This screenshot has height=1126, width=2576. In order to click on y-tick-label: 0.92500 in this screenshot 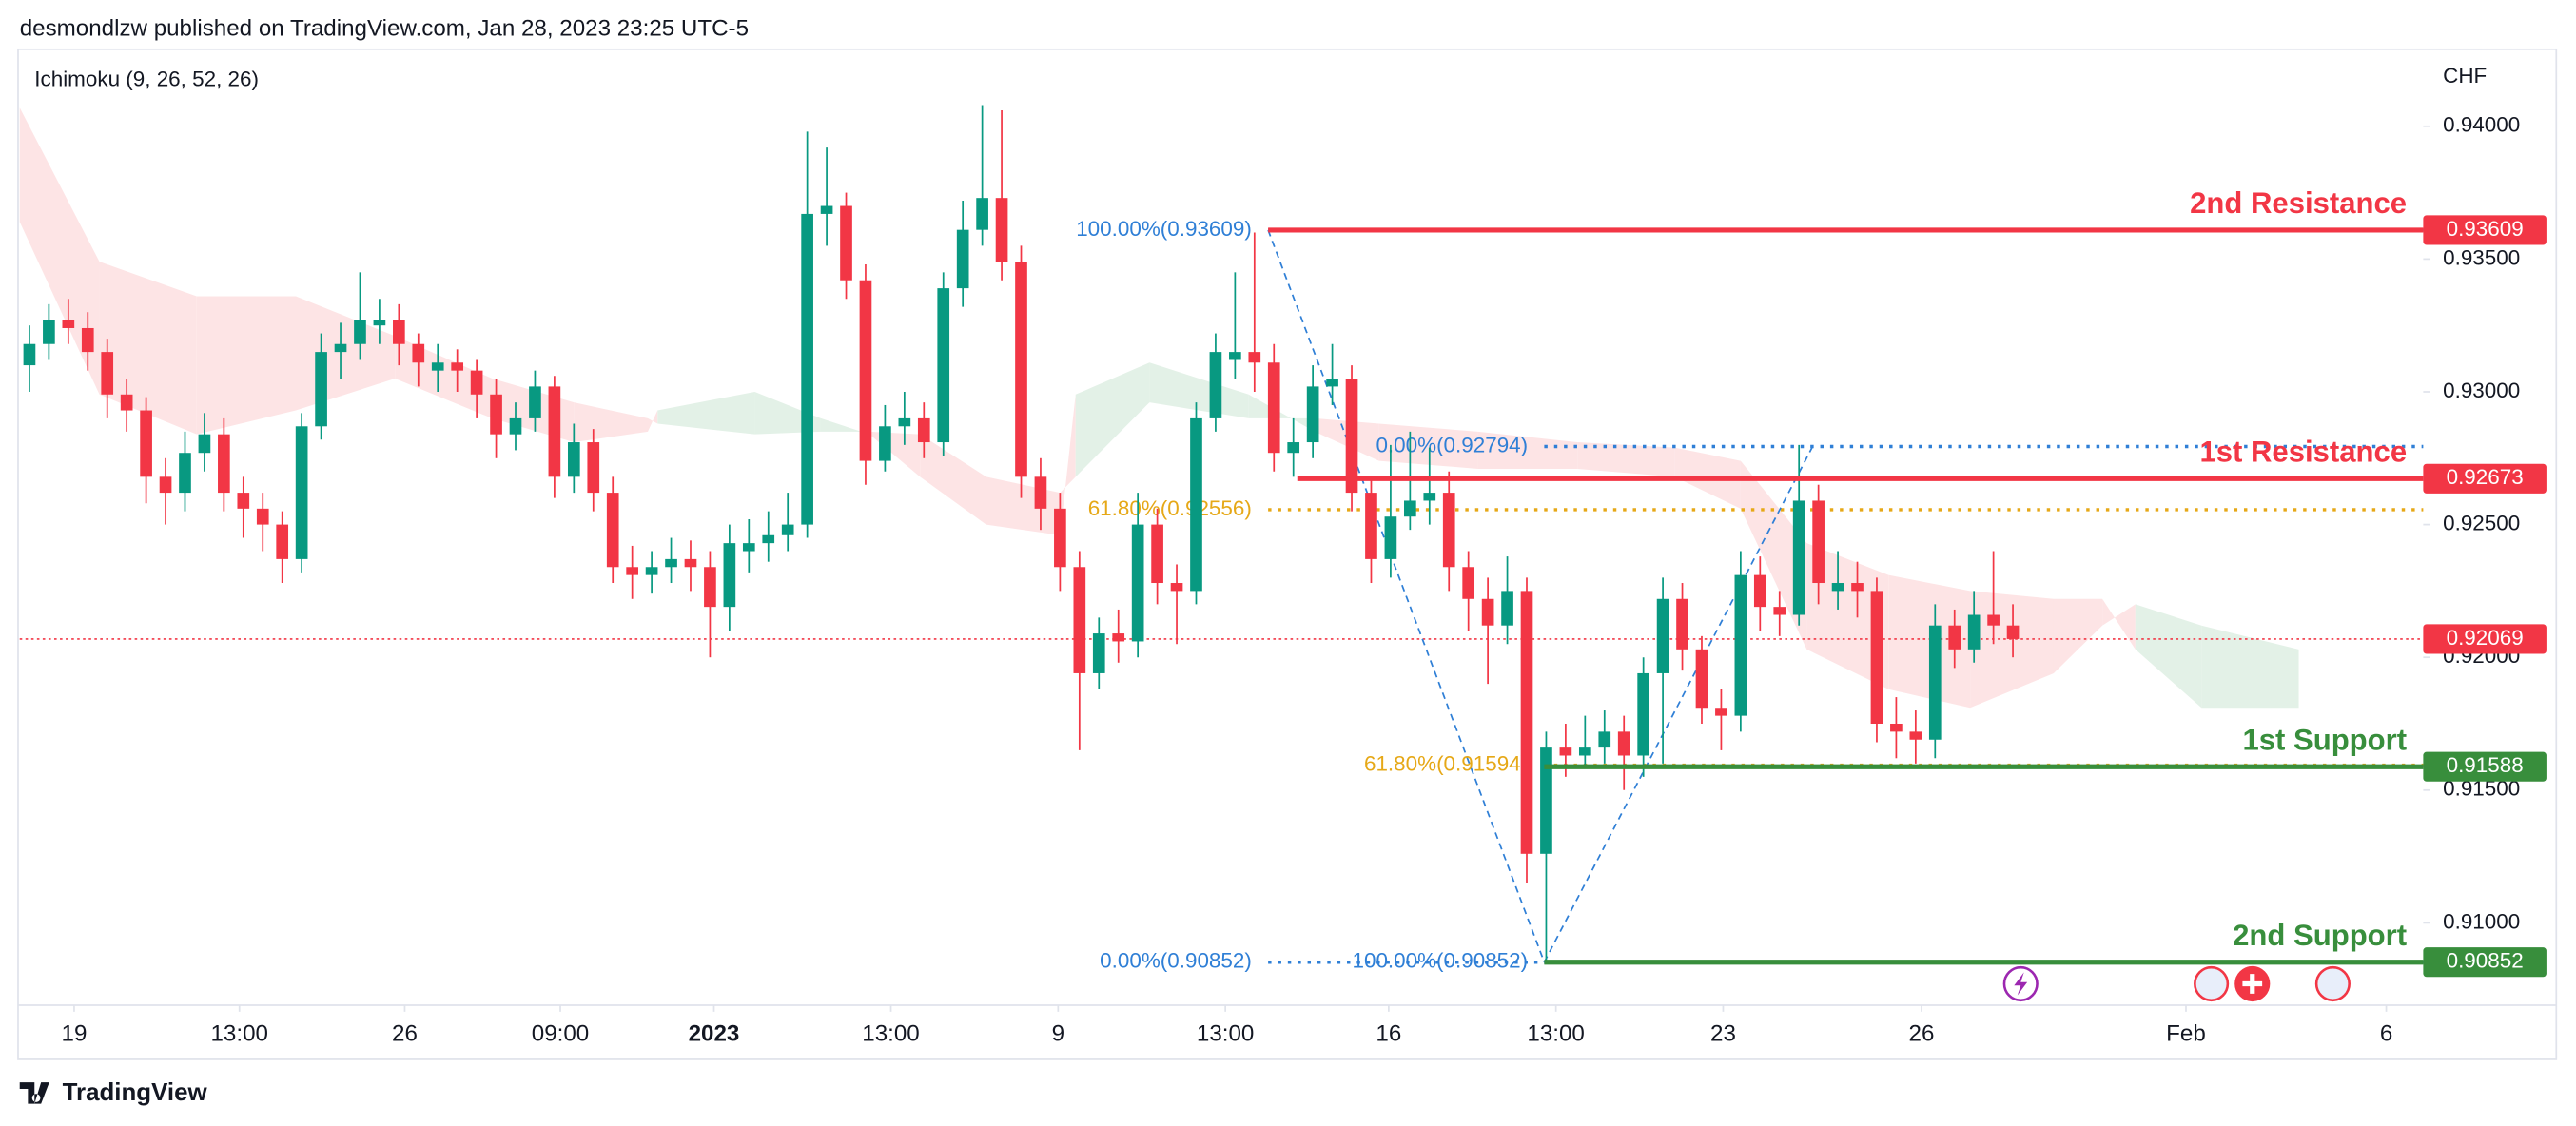, I will do `click(2482, 523)`.